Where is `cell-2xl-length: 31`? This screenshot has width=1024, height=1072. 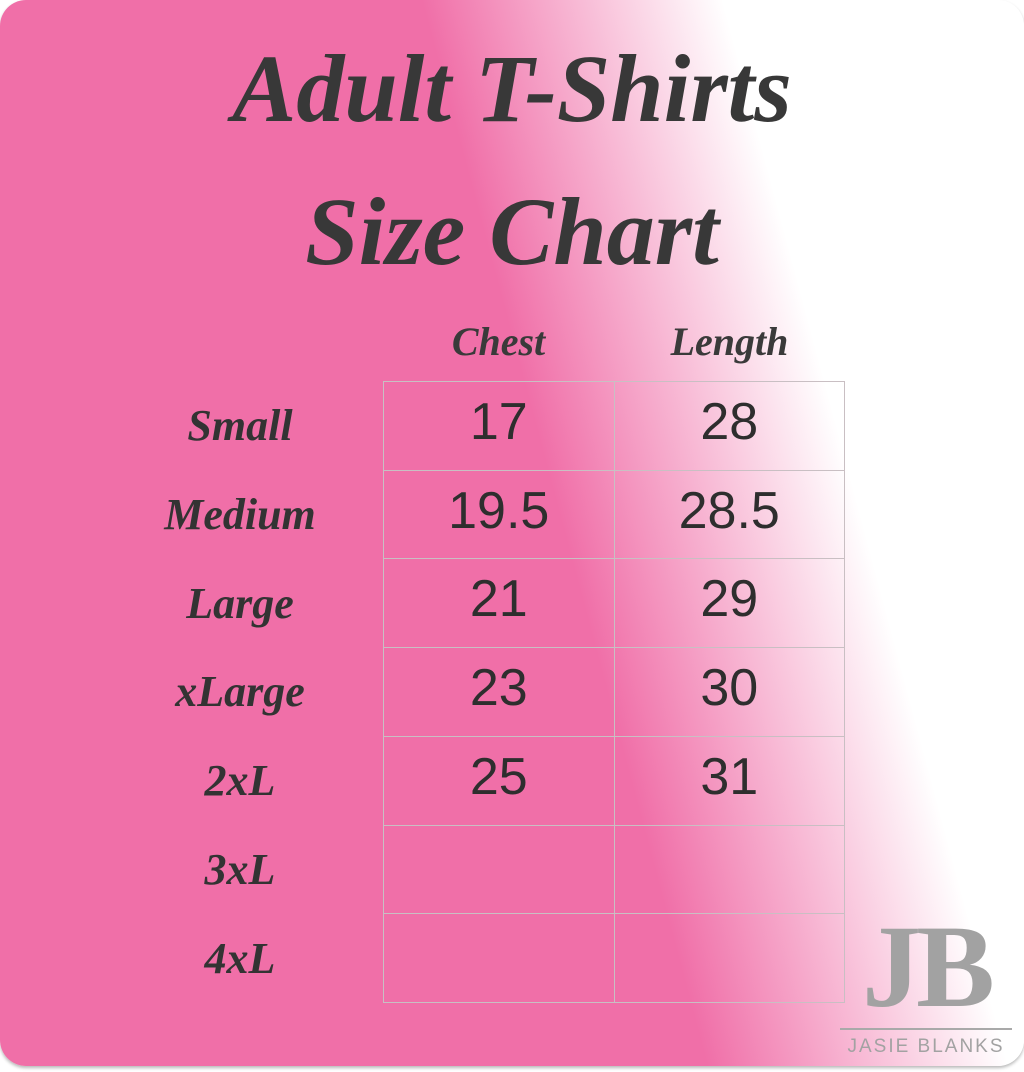
cell-2xl-length: 31 is located at coordinates (729, 781).